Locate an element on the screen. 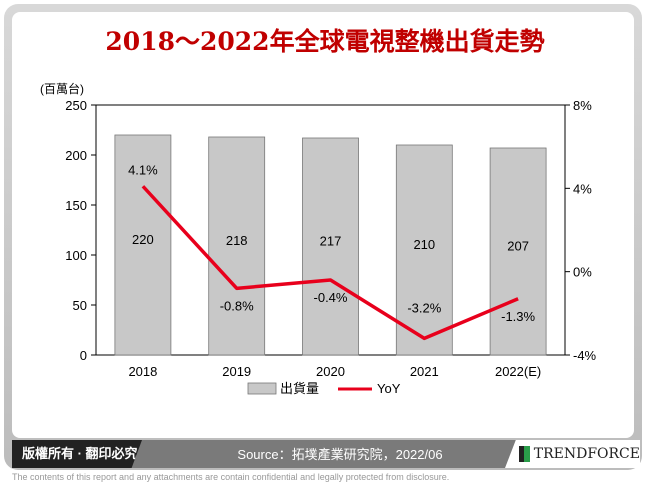  y-tick-label: 100 is located at coordinates (76, 255).